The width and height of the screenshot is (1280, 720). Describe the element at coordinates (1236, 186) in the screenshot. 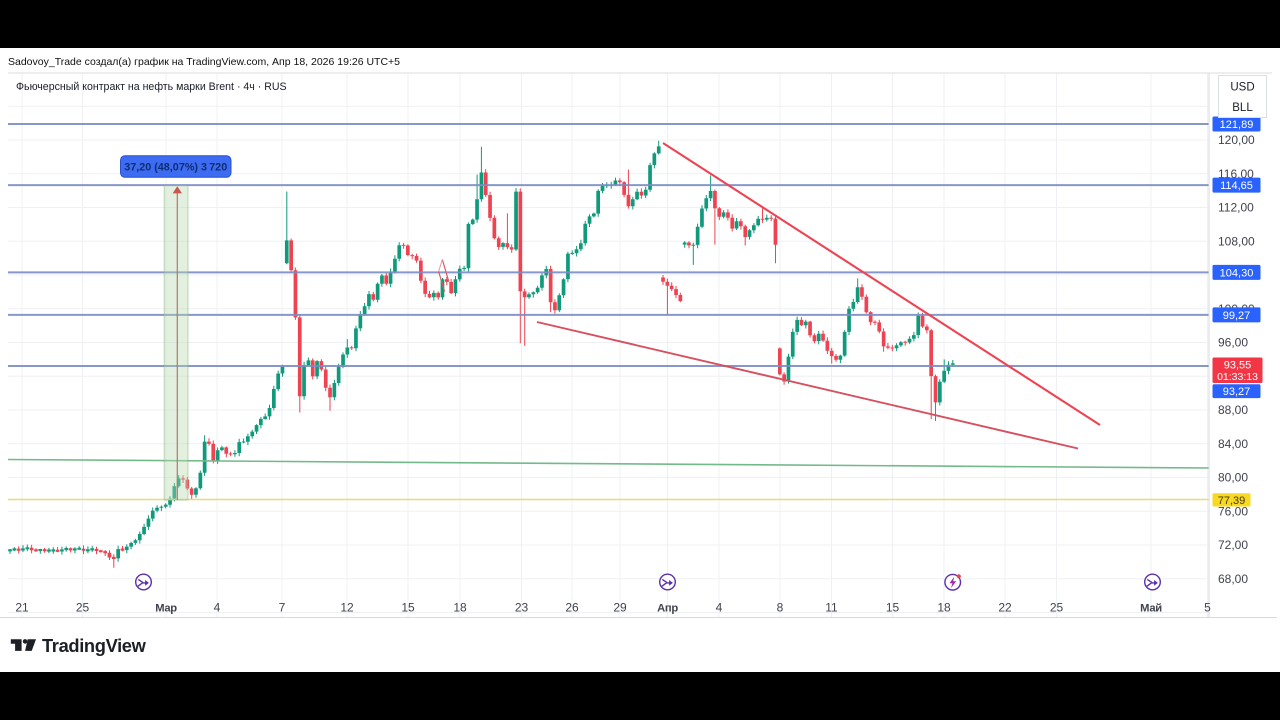

I see `svg-text: 114,65` at that location.